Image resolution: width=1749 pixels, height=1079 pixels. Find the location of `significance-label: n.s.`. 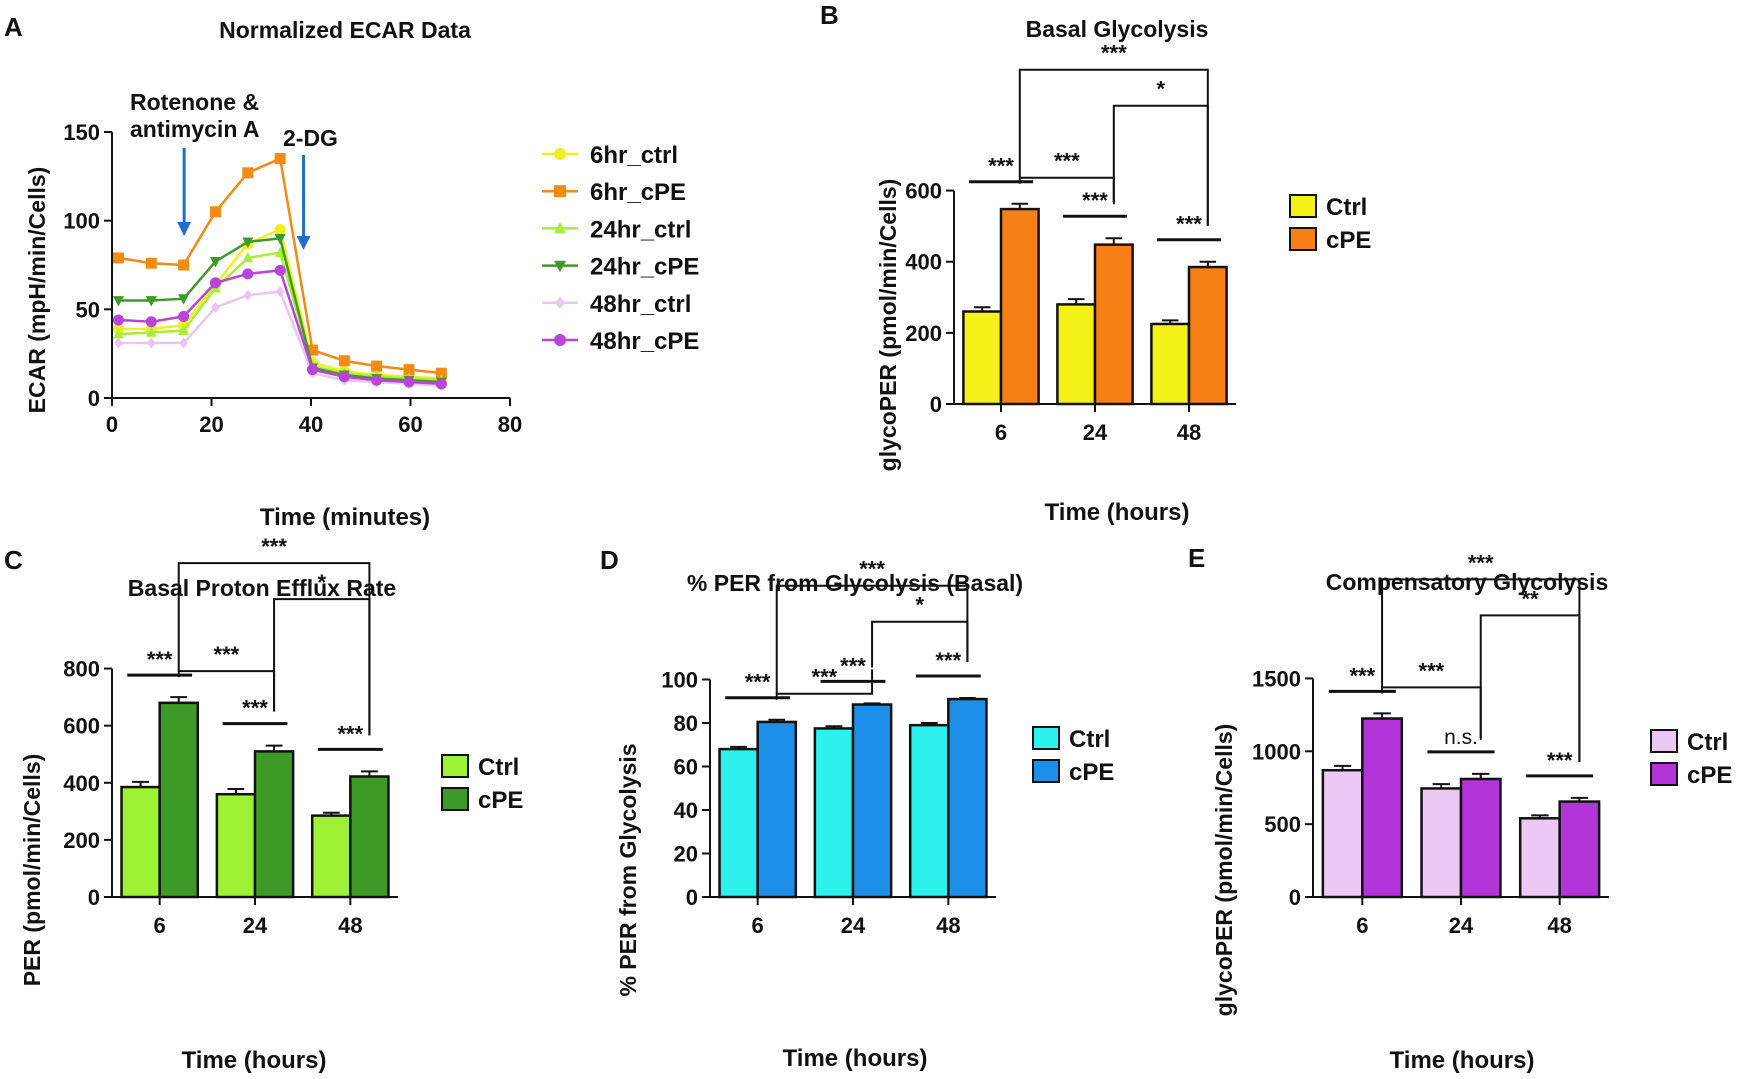

significance-label: n.s. is located at coordinates (1461, 737).